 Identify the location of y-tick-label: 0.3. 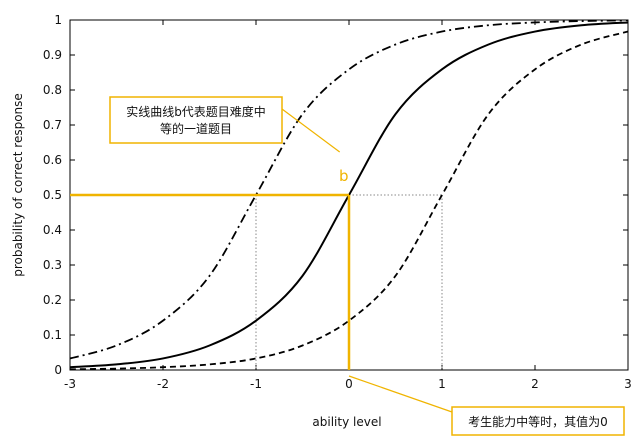
(52, 265).